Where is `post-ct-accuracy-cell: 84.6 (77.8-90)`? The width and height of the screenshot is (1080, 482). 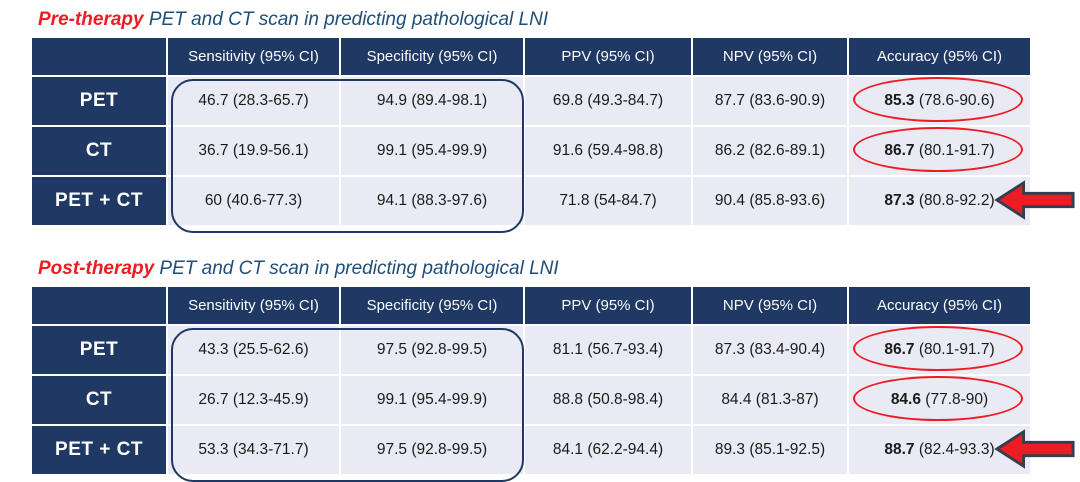
post-ct-accuracy-cell: 84.6 (77.8-90) is located at coordinates (939, 400).